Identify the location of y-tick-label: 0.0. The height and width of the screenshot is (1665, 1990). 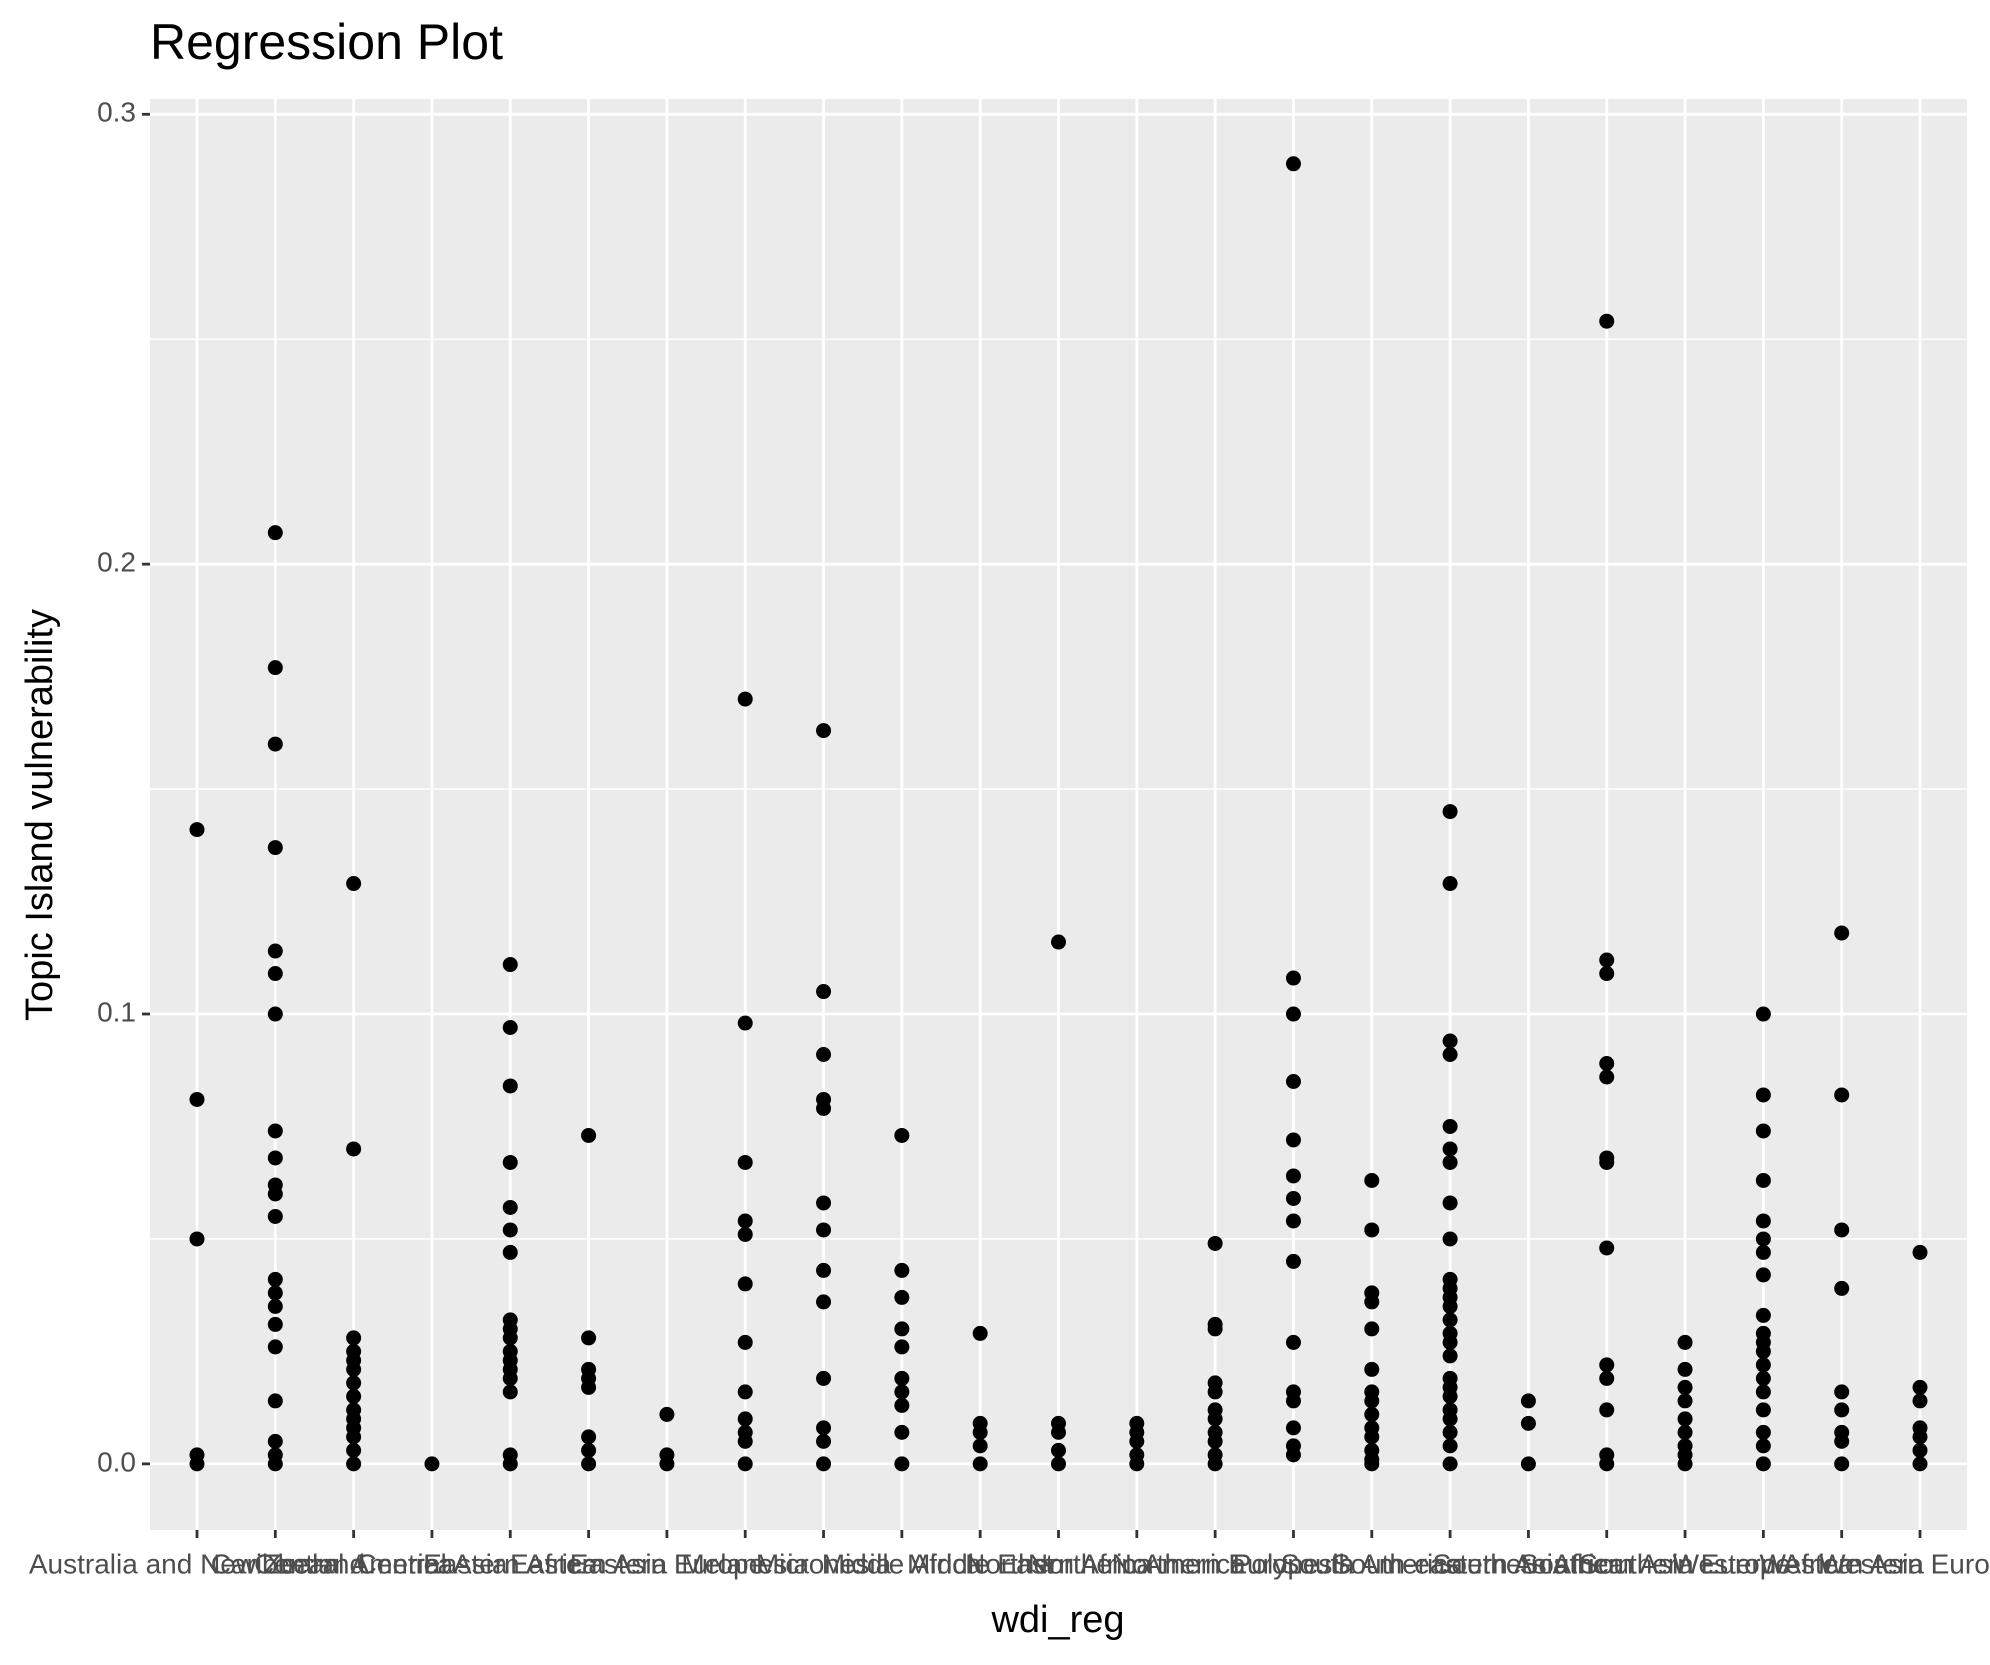
(116, 1461).